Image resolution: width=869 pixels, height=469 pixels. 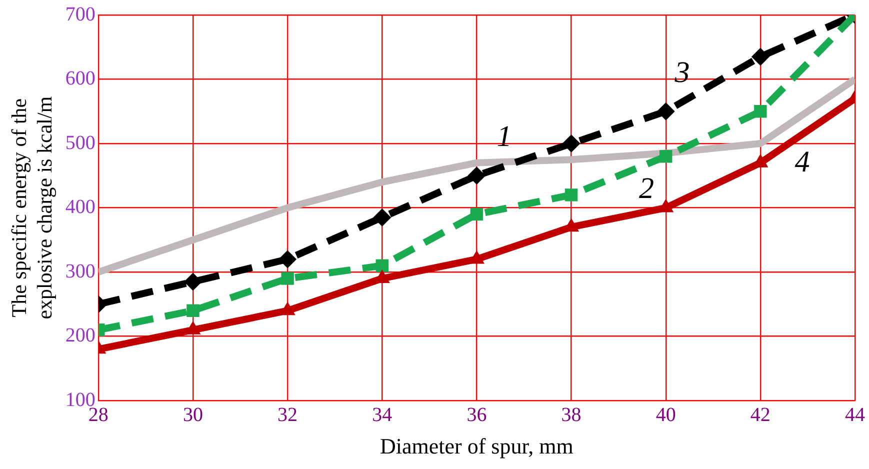 What do you see at coordinates (571, 415) in the screenshot?
I see `x-tick-label: 38` at bounding box center [571, 415].